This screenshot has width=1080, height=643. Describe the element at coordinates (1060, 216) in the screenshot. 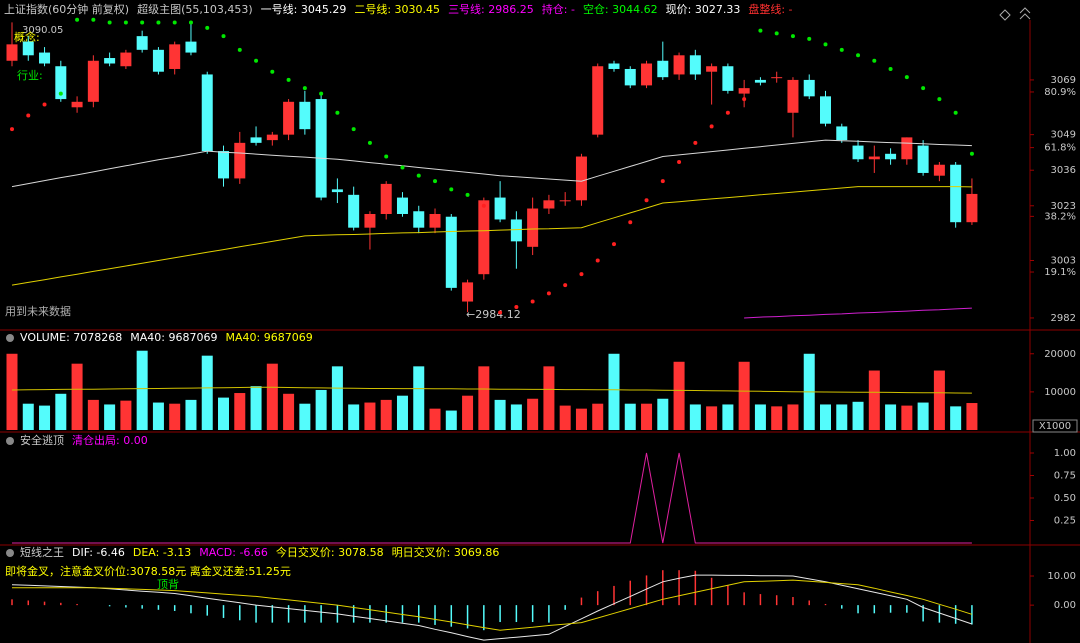

I see `y2-tick-label: 38.2%` at that location.